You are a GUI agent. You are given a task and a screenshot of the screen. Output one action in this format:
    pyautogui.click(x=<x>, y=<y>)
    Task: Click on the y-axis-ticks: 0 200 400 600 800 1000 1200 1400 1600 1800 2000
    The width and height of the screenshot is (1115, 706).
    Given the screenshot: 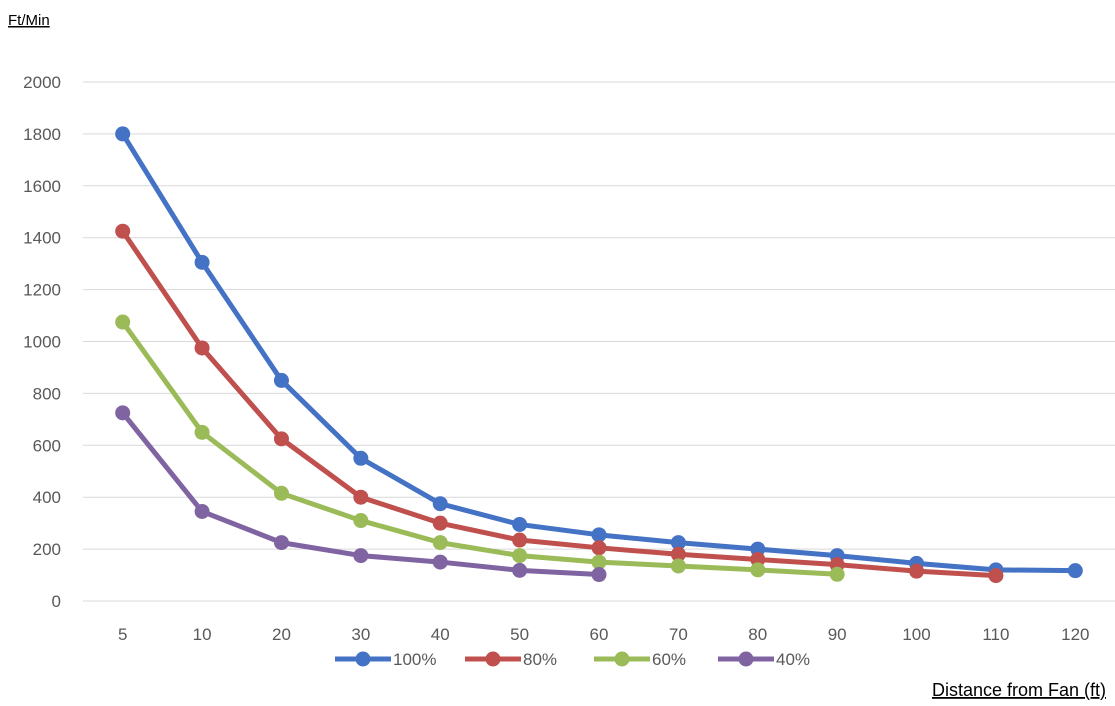 What is the action you would take?
    pyautogui.click(x=42, y=342)
    